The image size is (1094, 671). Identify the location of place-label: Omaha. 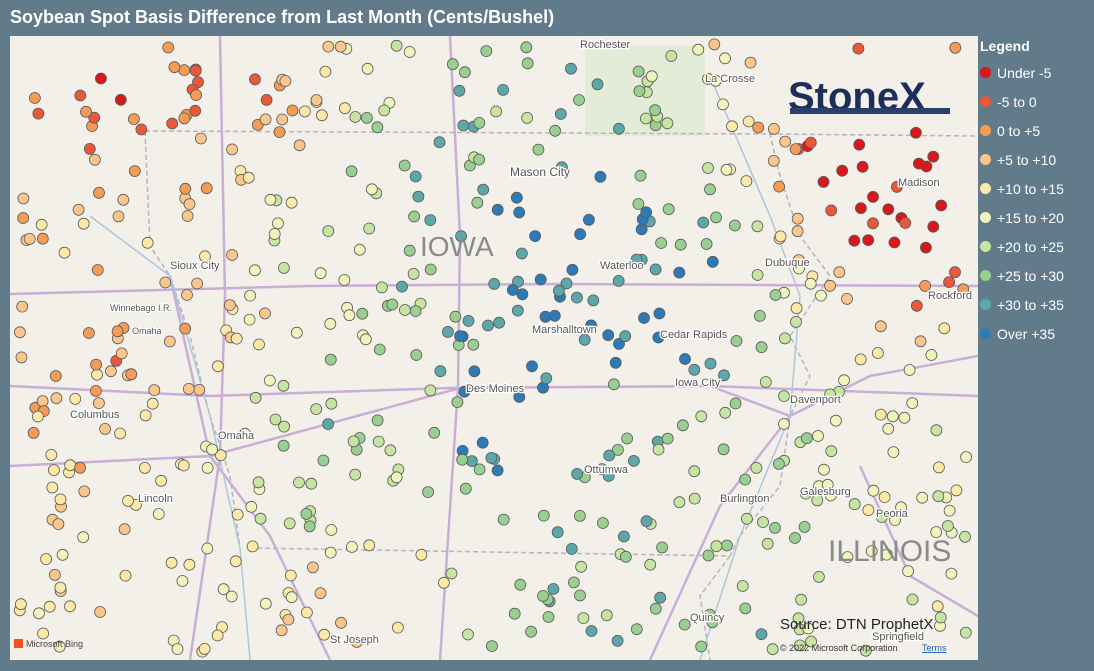
(147, 331).